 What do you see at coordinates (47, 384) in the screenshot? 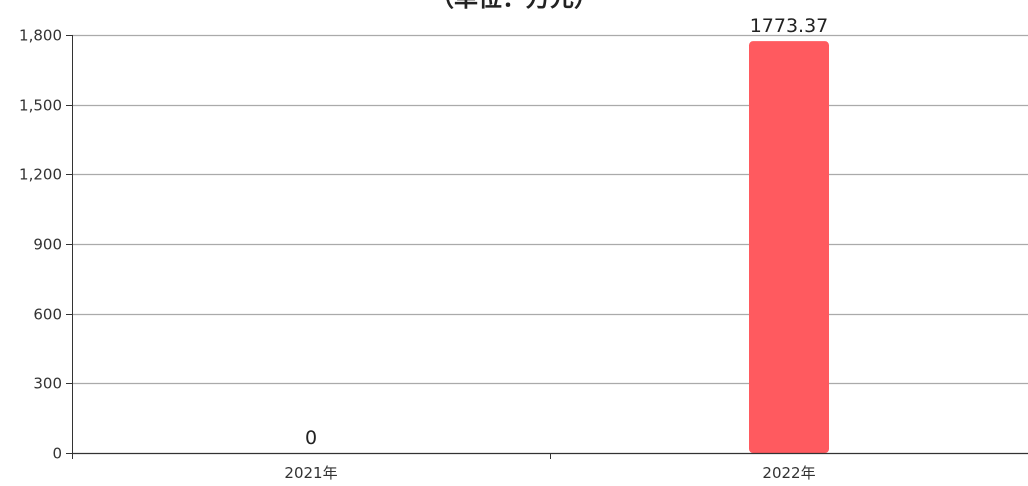
I see `y-tick-label: 300` at bounding box center [47, 384].